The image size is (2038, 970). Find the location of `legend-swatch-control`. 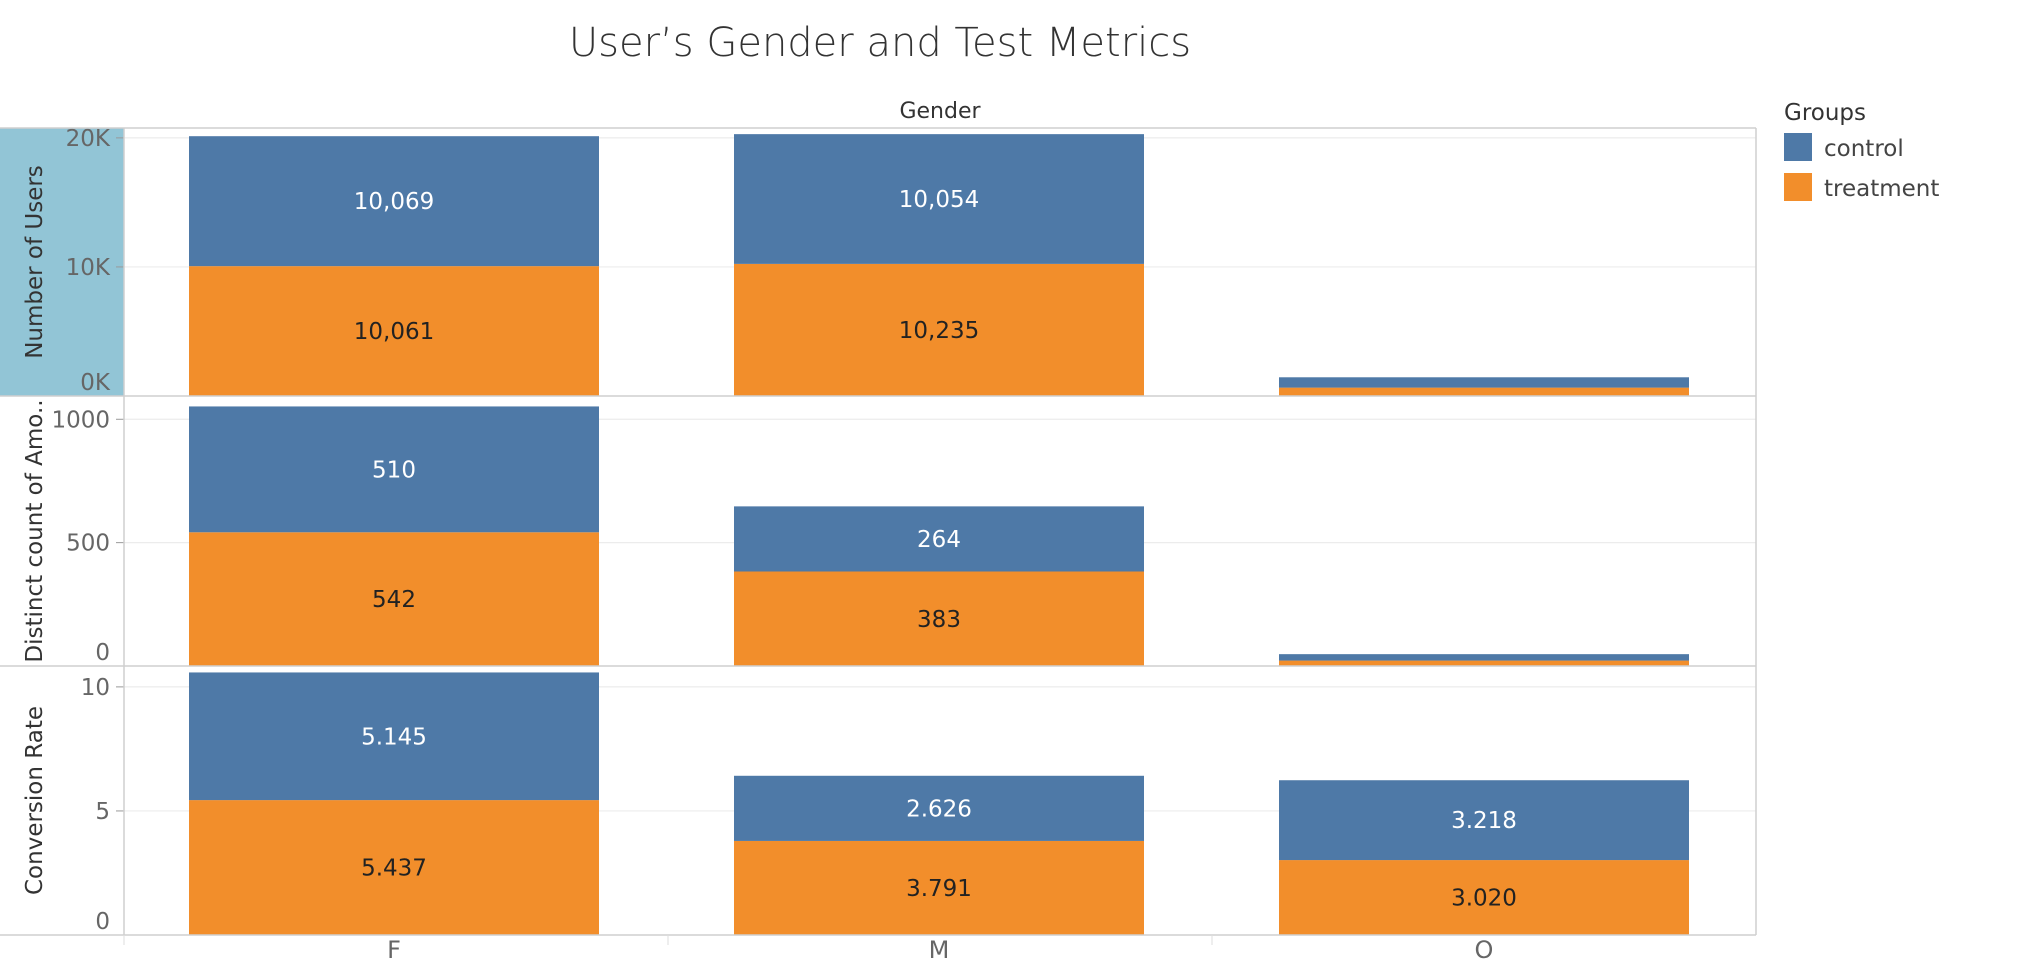

legend-swatch-control is located at coordinates (1798, 147).